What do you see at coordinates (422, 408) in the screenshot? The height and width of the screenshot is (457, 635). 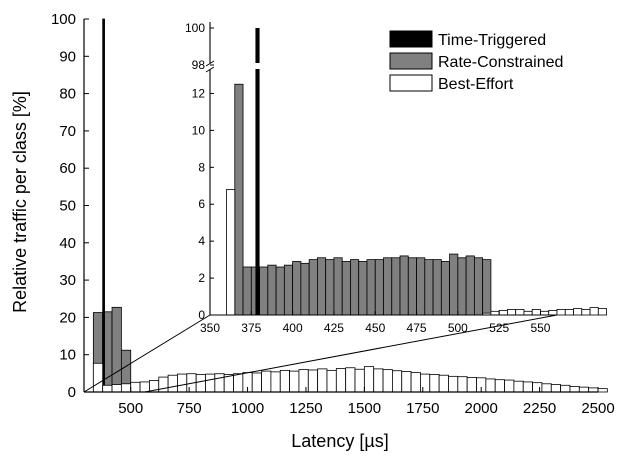 I see `x-tick-label: 1750` at bounding box center [422, 408].